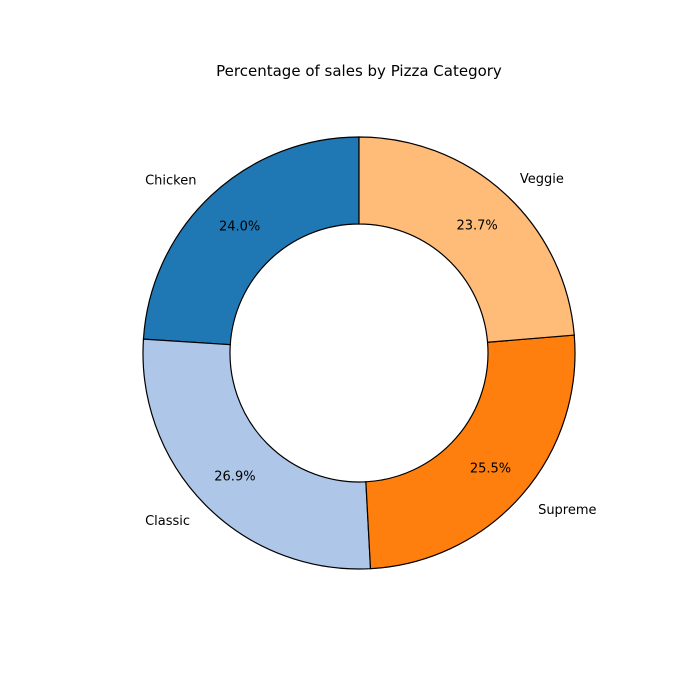 The image size is (700, 700). I want to click on category-label-supreme: Supreme, so click(567, 510).